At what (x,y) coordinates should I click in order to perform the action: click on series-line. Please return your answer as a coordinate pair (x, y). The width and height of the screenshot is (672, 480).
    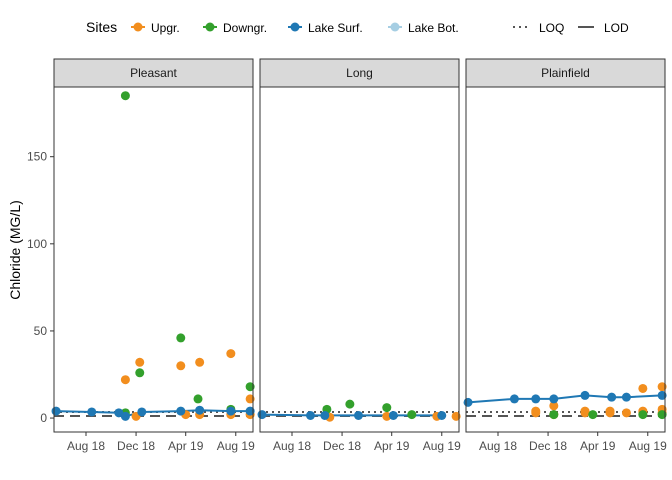
    Looking at the image, I should click on (352, 415).